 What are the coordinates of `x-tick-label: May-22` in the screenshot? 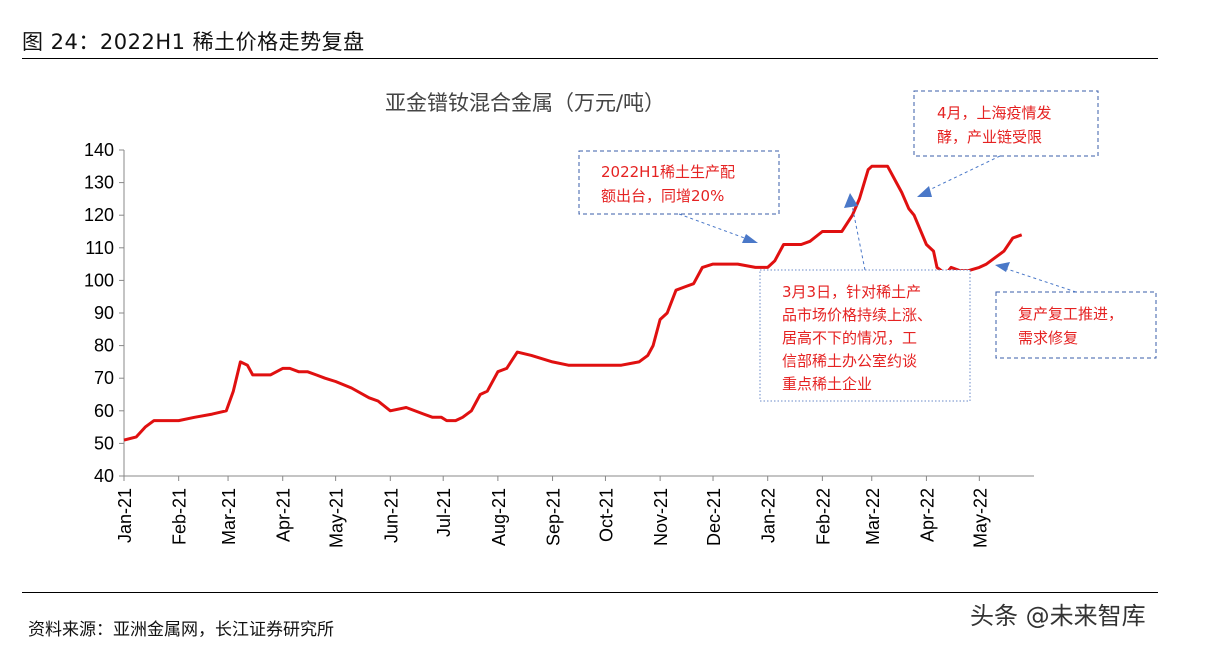 It's located at (980, 518).